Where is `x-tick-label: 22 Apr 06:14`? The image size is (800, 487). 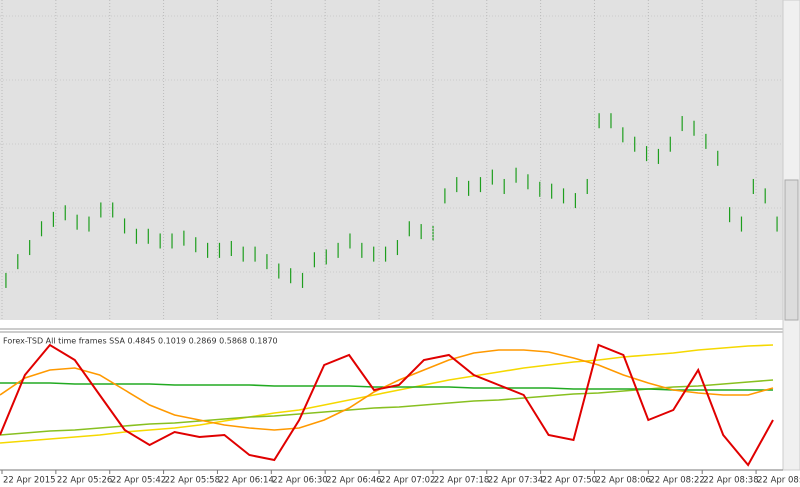
x-tick-label: 22 Apr 06:14 is located at coordinates (245, 481).